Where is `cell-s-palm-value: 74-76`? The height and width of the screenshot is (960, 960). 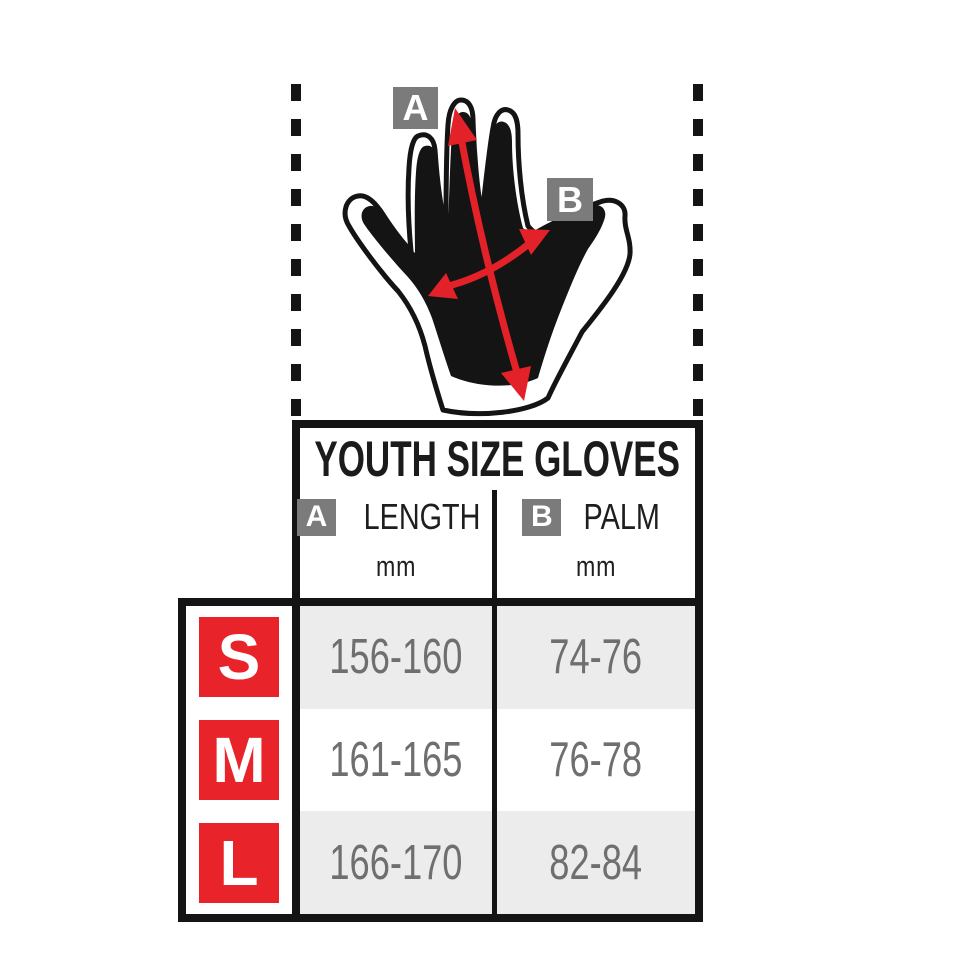 cell-s-palm-value: 74-76 is located at coordinates (596, 657).